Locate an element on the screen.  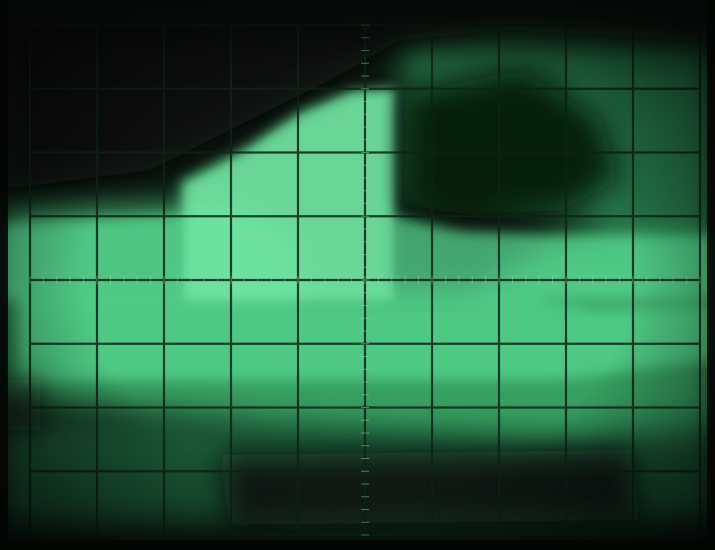
bezel-bottom is located at coordinates (357, 545).